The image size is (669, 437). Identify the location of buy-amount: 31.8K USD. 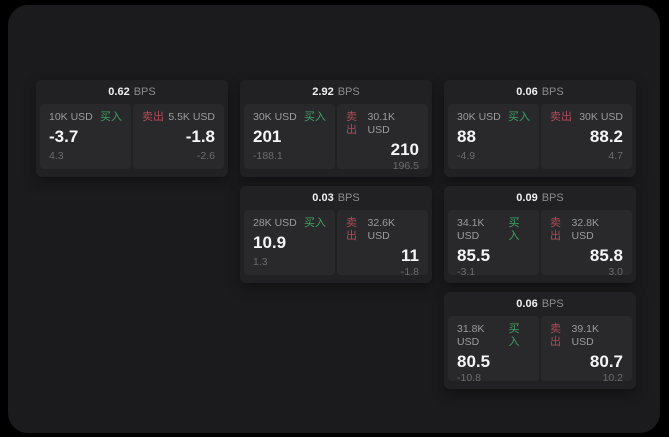
(471, 335).